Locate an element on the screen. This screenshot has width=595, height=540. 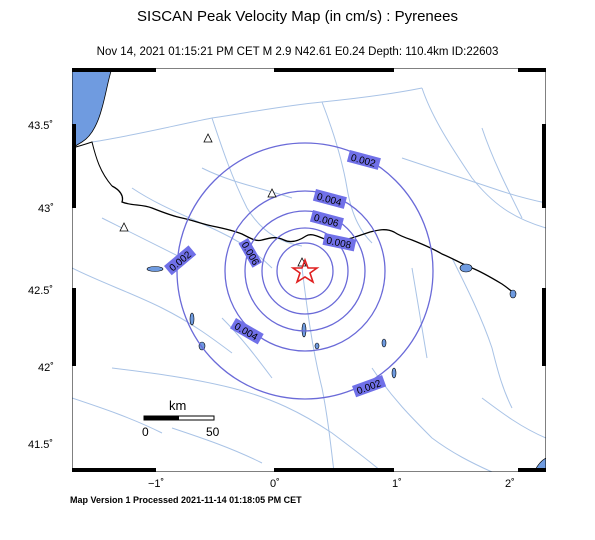
national-border is located at coordinates (314, 240).